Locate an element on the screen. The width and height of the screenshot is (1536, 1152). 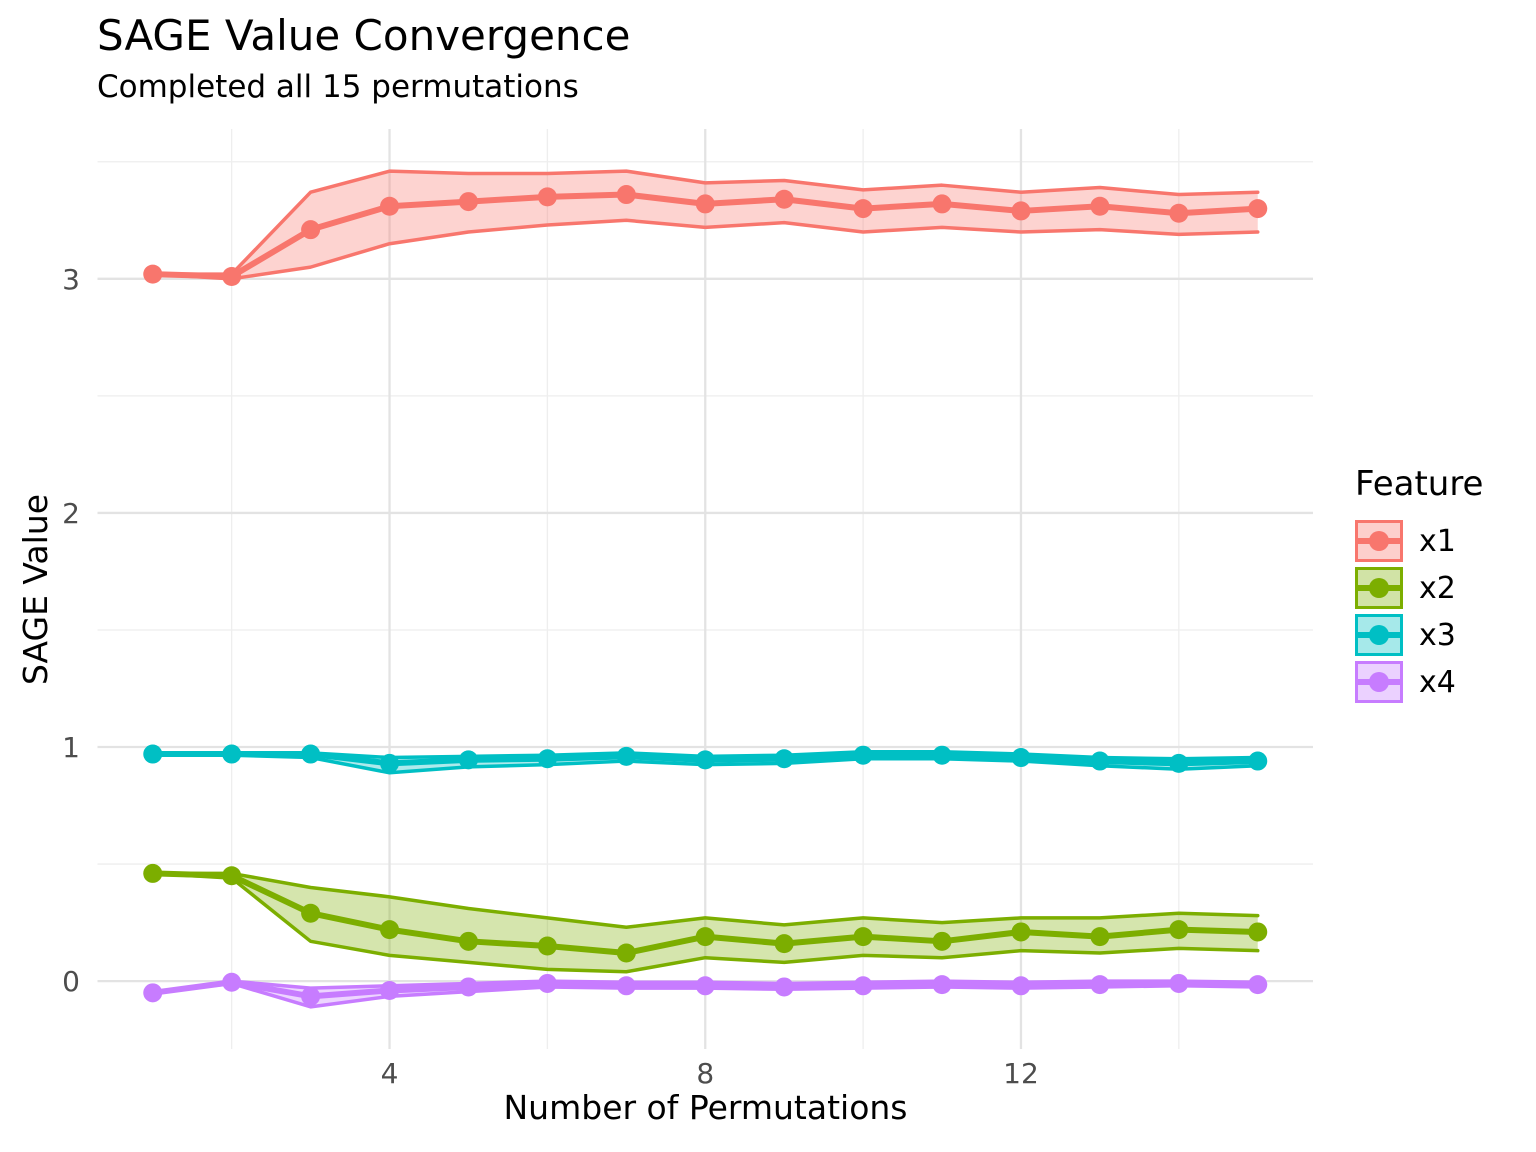
legend-title: Feature is located at coordinates (1419, 484).